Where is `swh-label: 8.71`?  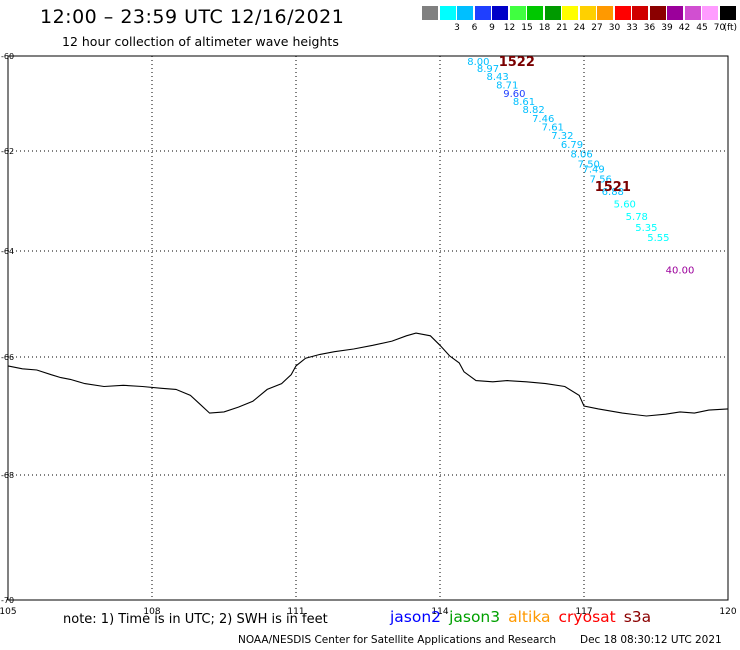 swh-label: 8.71 is located at coordinates (507, 86).